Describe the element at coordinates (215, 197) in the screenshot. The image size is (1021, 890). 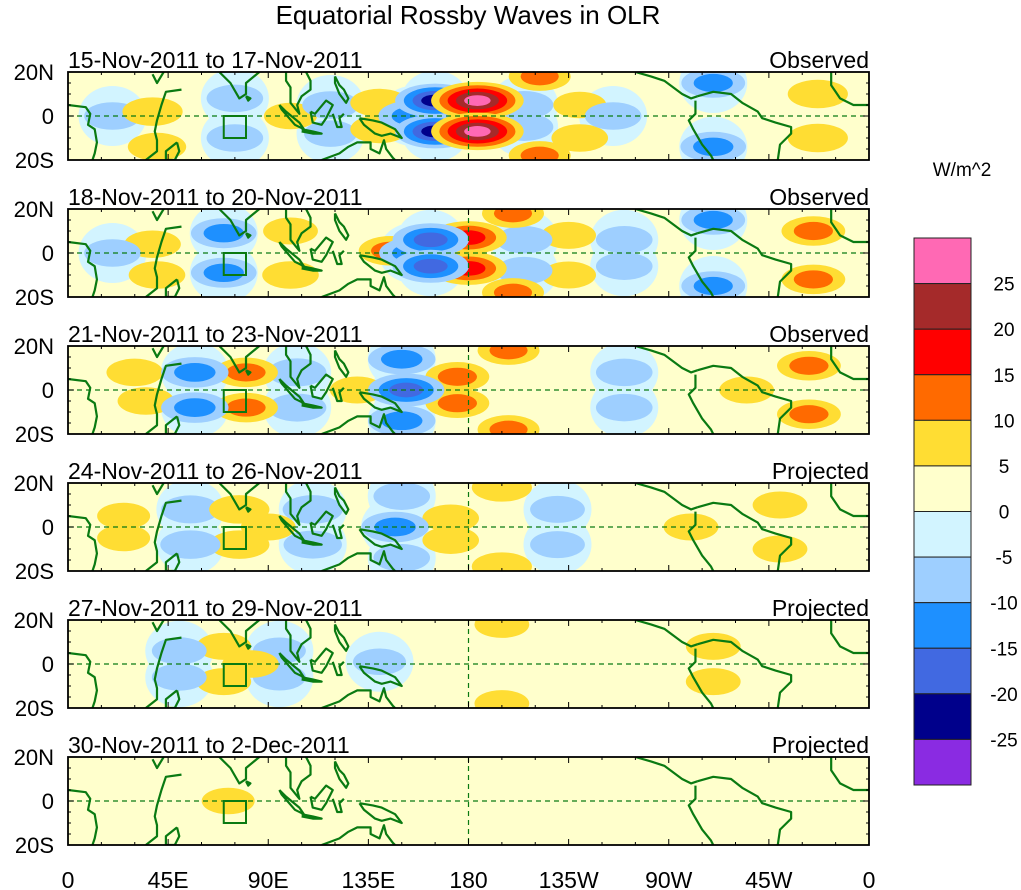
I see `panel-date-range: 18-Nov-2011 to 20-Nov-2011` at that location.